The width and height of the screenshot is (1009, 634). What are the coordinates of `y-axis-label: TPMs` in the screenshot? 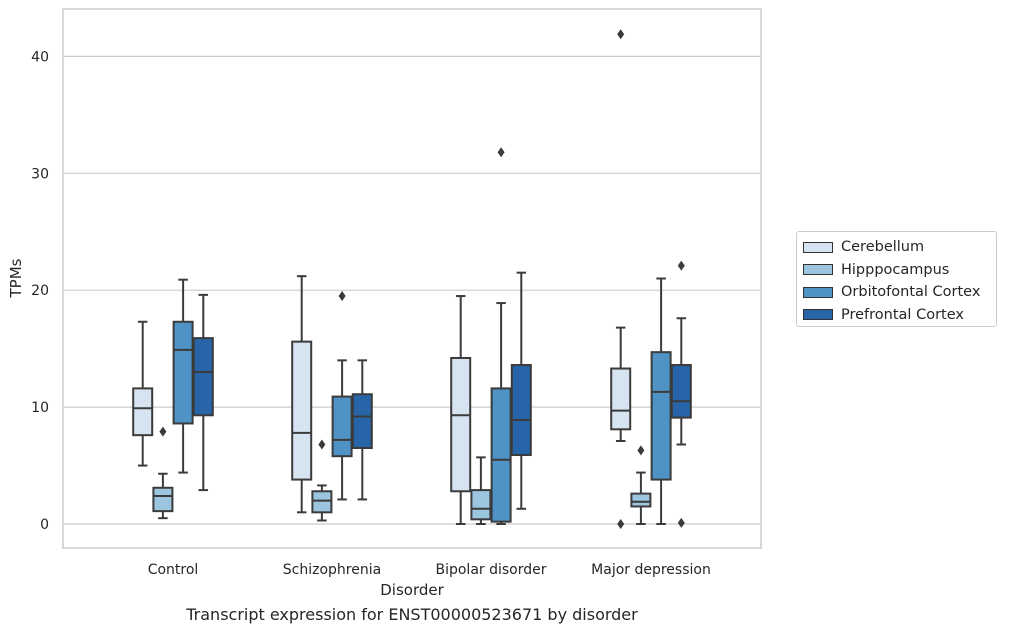 It's located at (16, 278).